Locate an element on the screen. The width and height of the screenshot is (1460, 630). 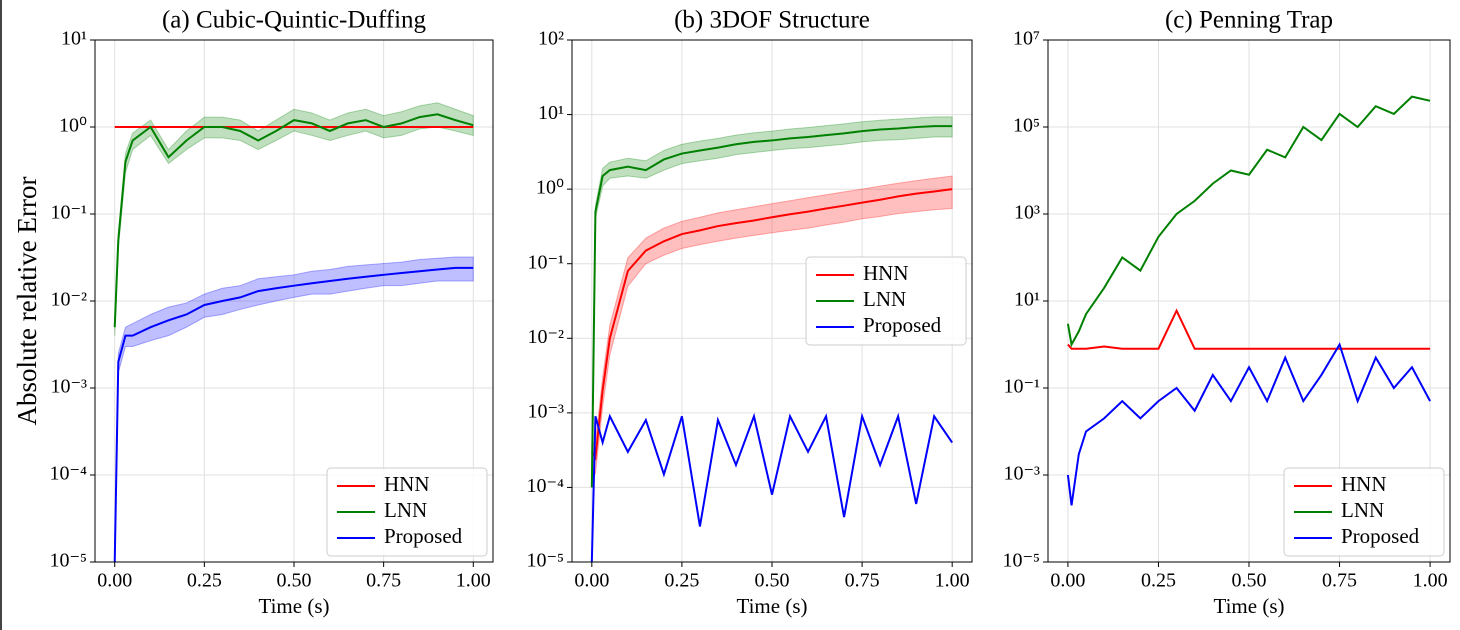
subplot-title: (b) 3DOF Structure is located at coordinates (772, 20).